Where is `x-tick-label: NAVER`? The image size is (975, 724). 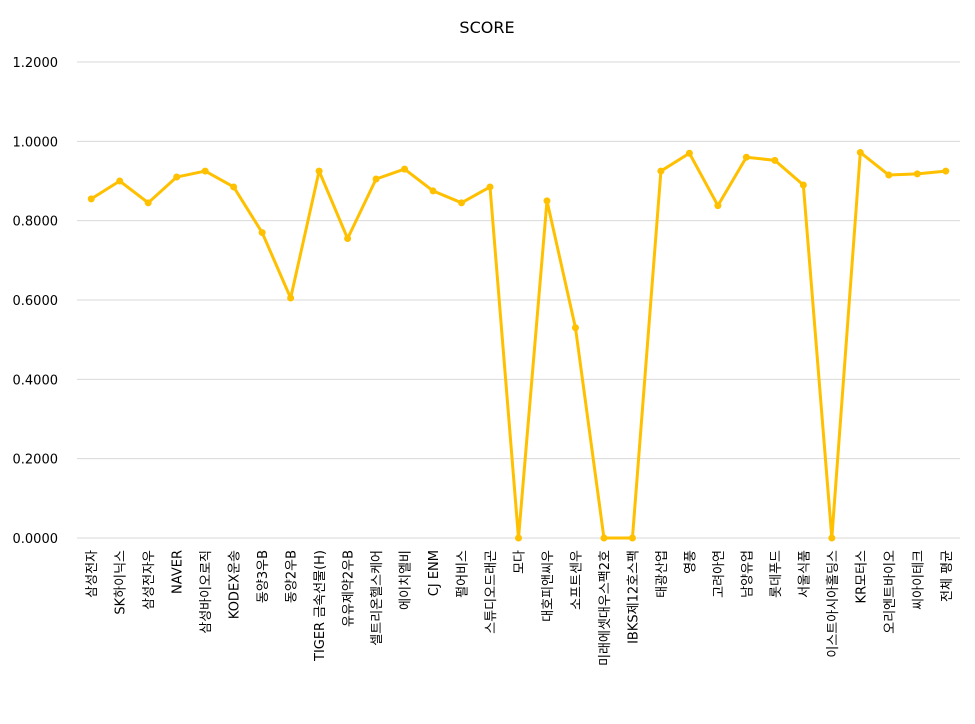
x-tick-label: NAVER is located at coordinates (178, 572).